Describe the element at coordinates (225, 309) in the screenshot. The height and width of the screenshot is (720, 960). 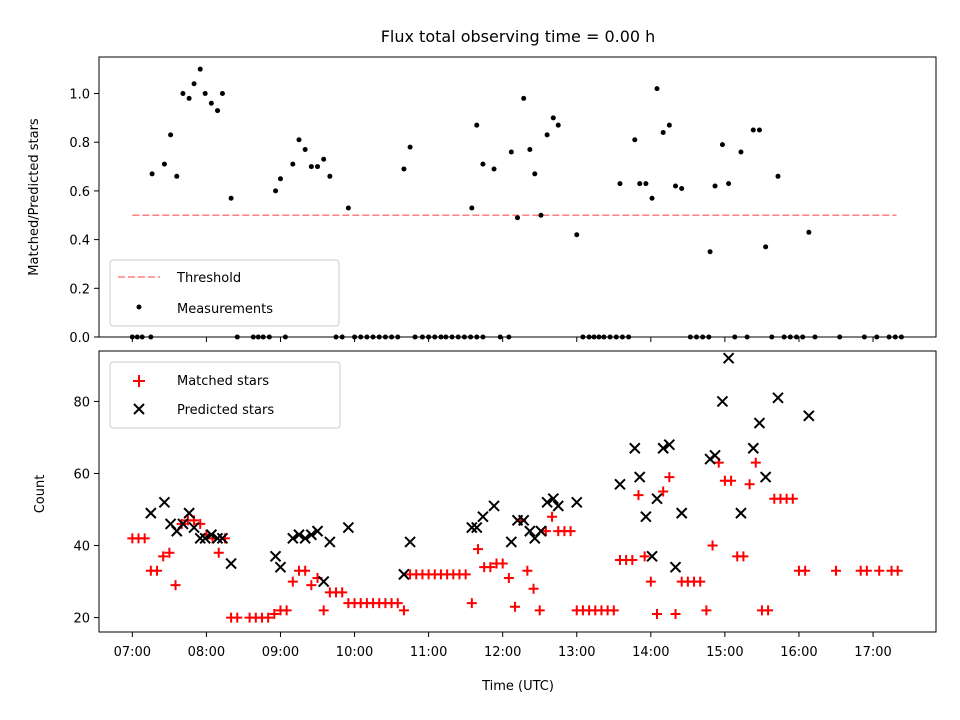
I see `measurements-legend-label: Measurements` at that location.